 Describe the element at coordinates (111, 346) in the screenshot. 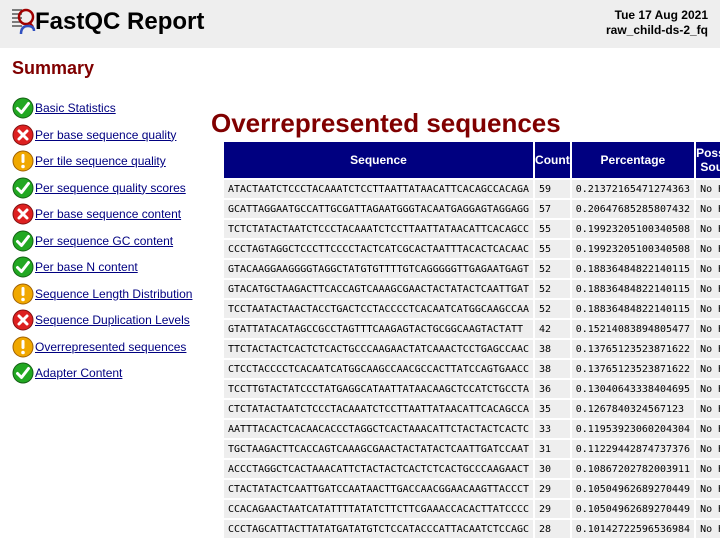

I see `summary-module-link: Overrepresented sequences` at that location.